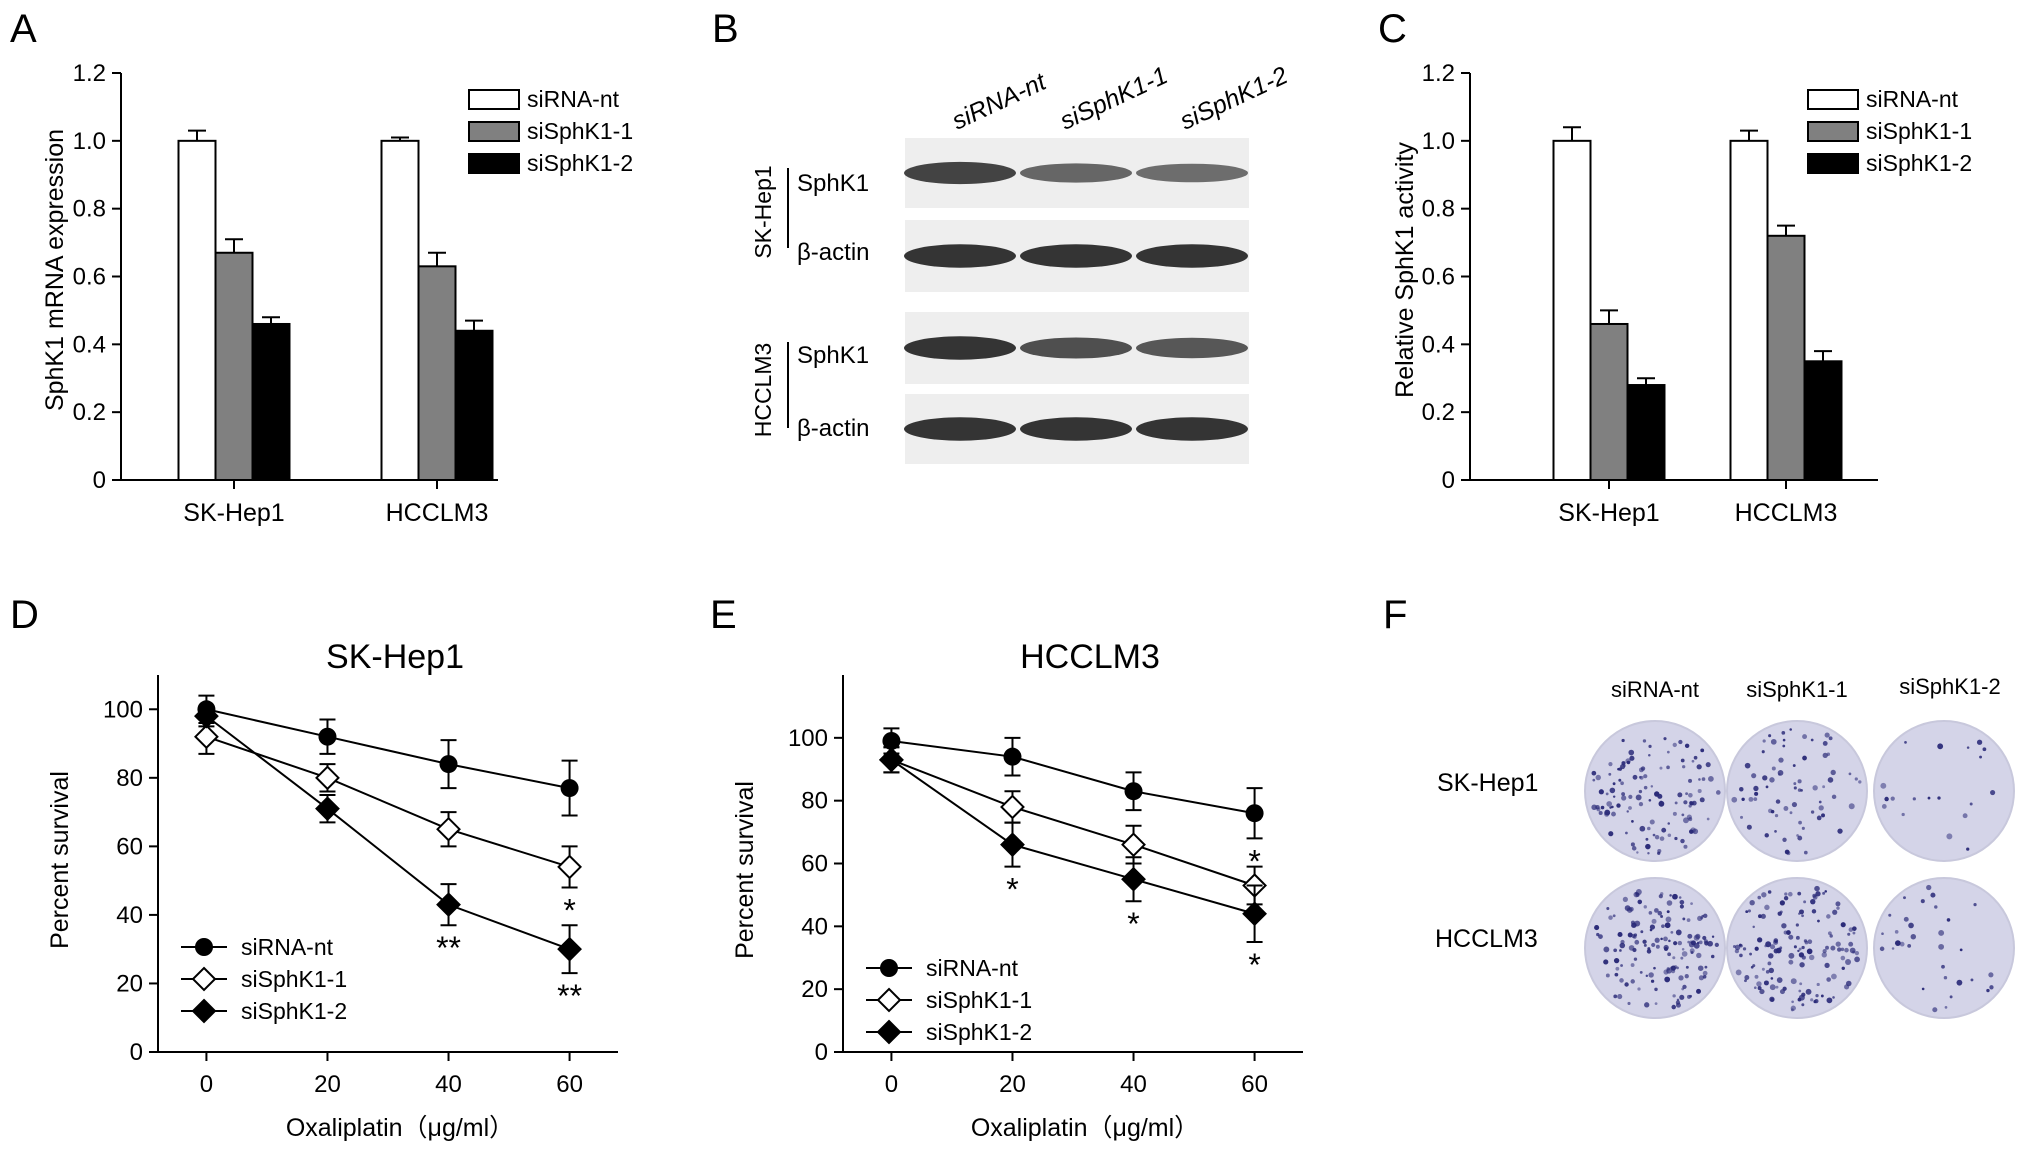 The height and width of the screenshot is (1155, 2031). I want to click on blot-cell-line-label-sk-hep1: SK-Hep1, so click(763, 211).